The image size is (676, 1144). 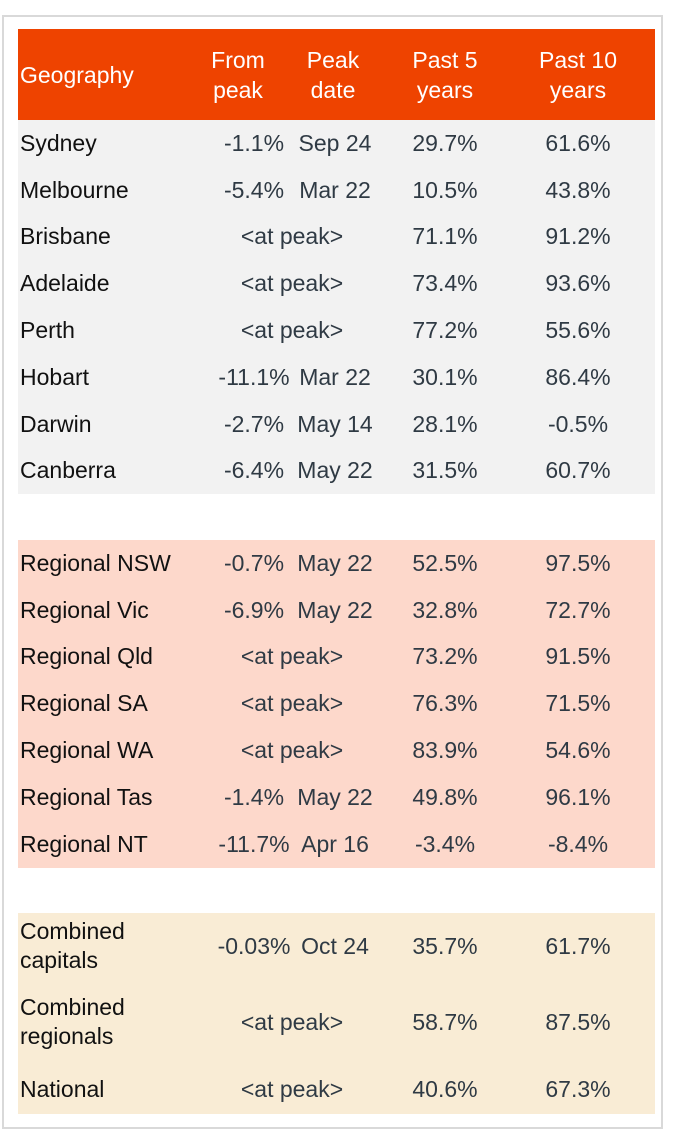 What do you see at coordinates (84, 843) in the screenshot?
I see `geography-cell: Regional NT` at bounding box center [84, 843].